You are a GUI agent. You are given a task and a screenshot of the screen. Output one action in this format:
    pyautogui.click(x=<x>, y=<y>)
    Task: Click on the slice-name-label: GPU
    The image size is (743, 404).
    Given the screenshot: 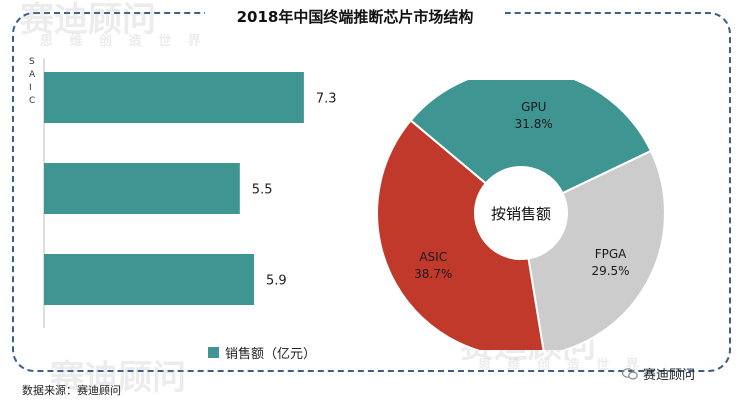 What is the action you would take?
    pyautogui.click(x=533, y=107)
    